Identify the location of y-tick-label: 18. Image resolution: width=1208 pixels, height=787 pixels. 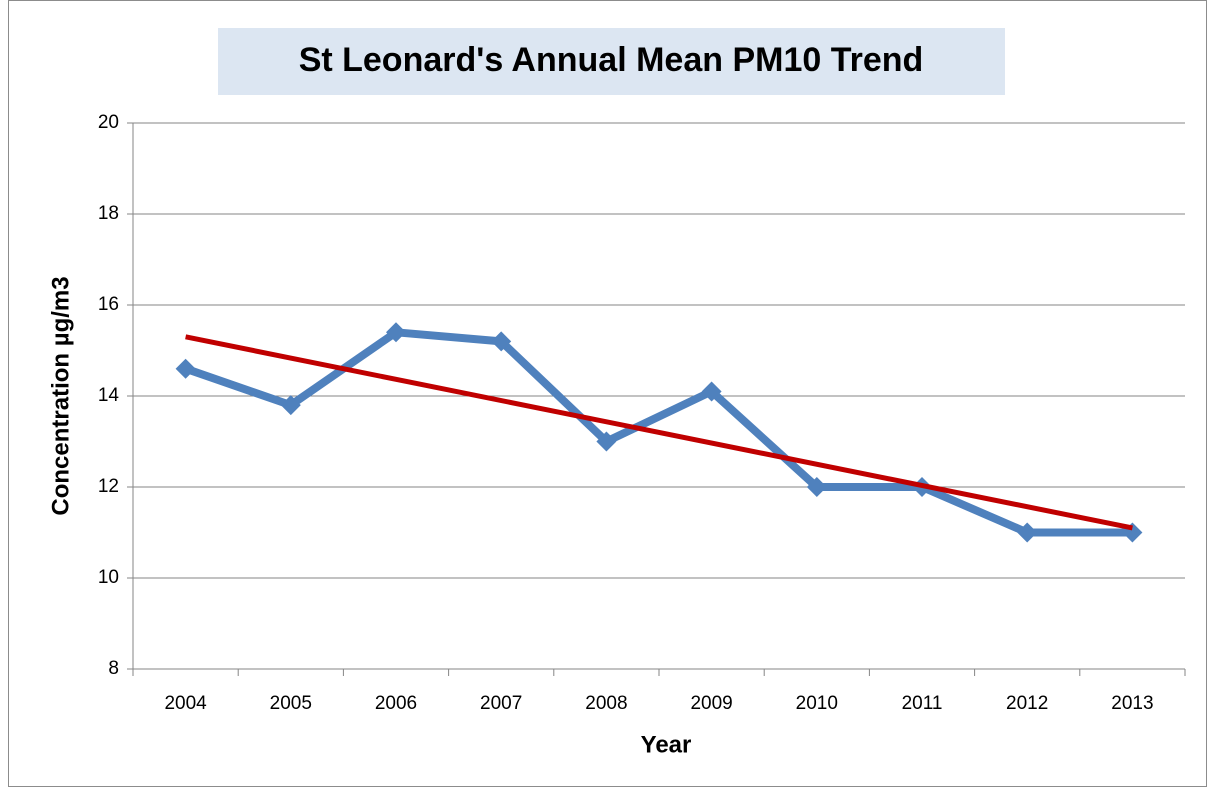
(108, 213).